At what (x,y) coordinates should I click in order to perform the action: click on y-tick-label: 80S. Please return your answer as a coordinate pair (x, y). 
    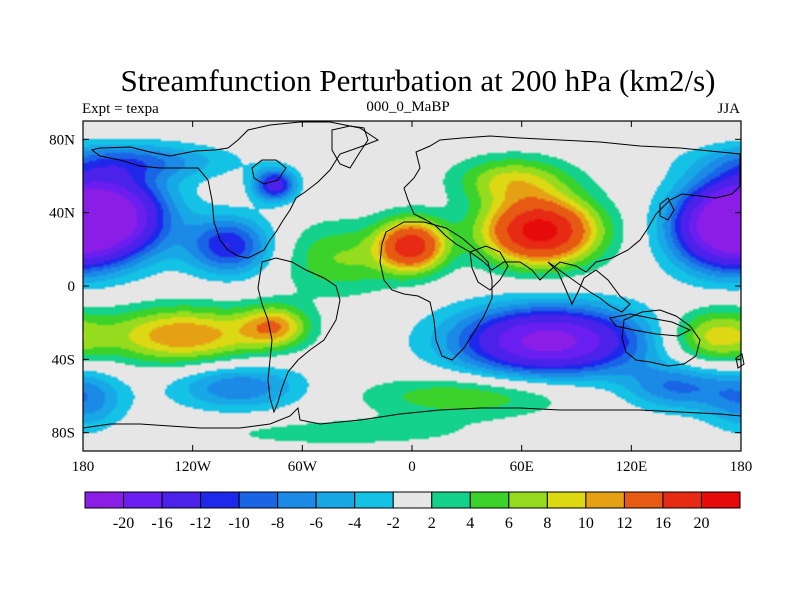
    Looking at the image, I should click on (63, 434).